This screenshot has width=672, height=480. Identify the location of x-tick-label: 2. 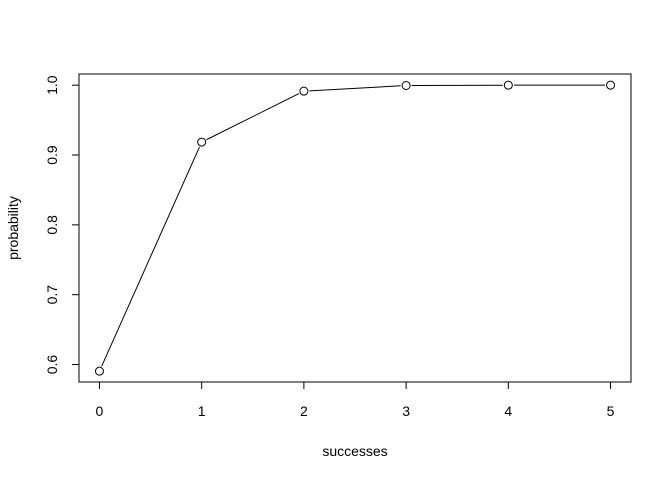
(304, 411).